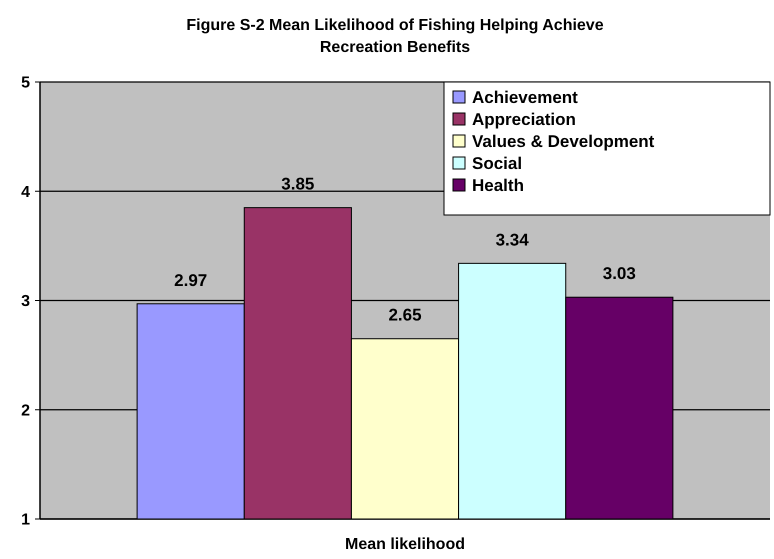 This screenshot has width=774, height=559. I want to click on legend-label: Values & Development, so click(563, 141).